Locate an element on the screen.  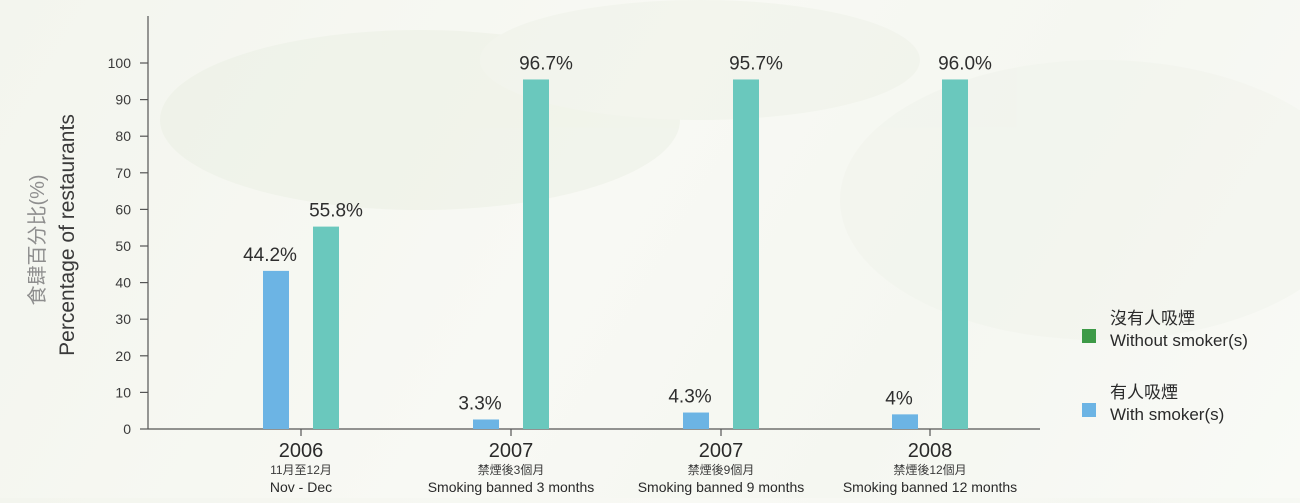
y-tick-label: 0 is located at coordinates (127, 429).